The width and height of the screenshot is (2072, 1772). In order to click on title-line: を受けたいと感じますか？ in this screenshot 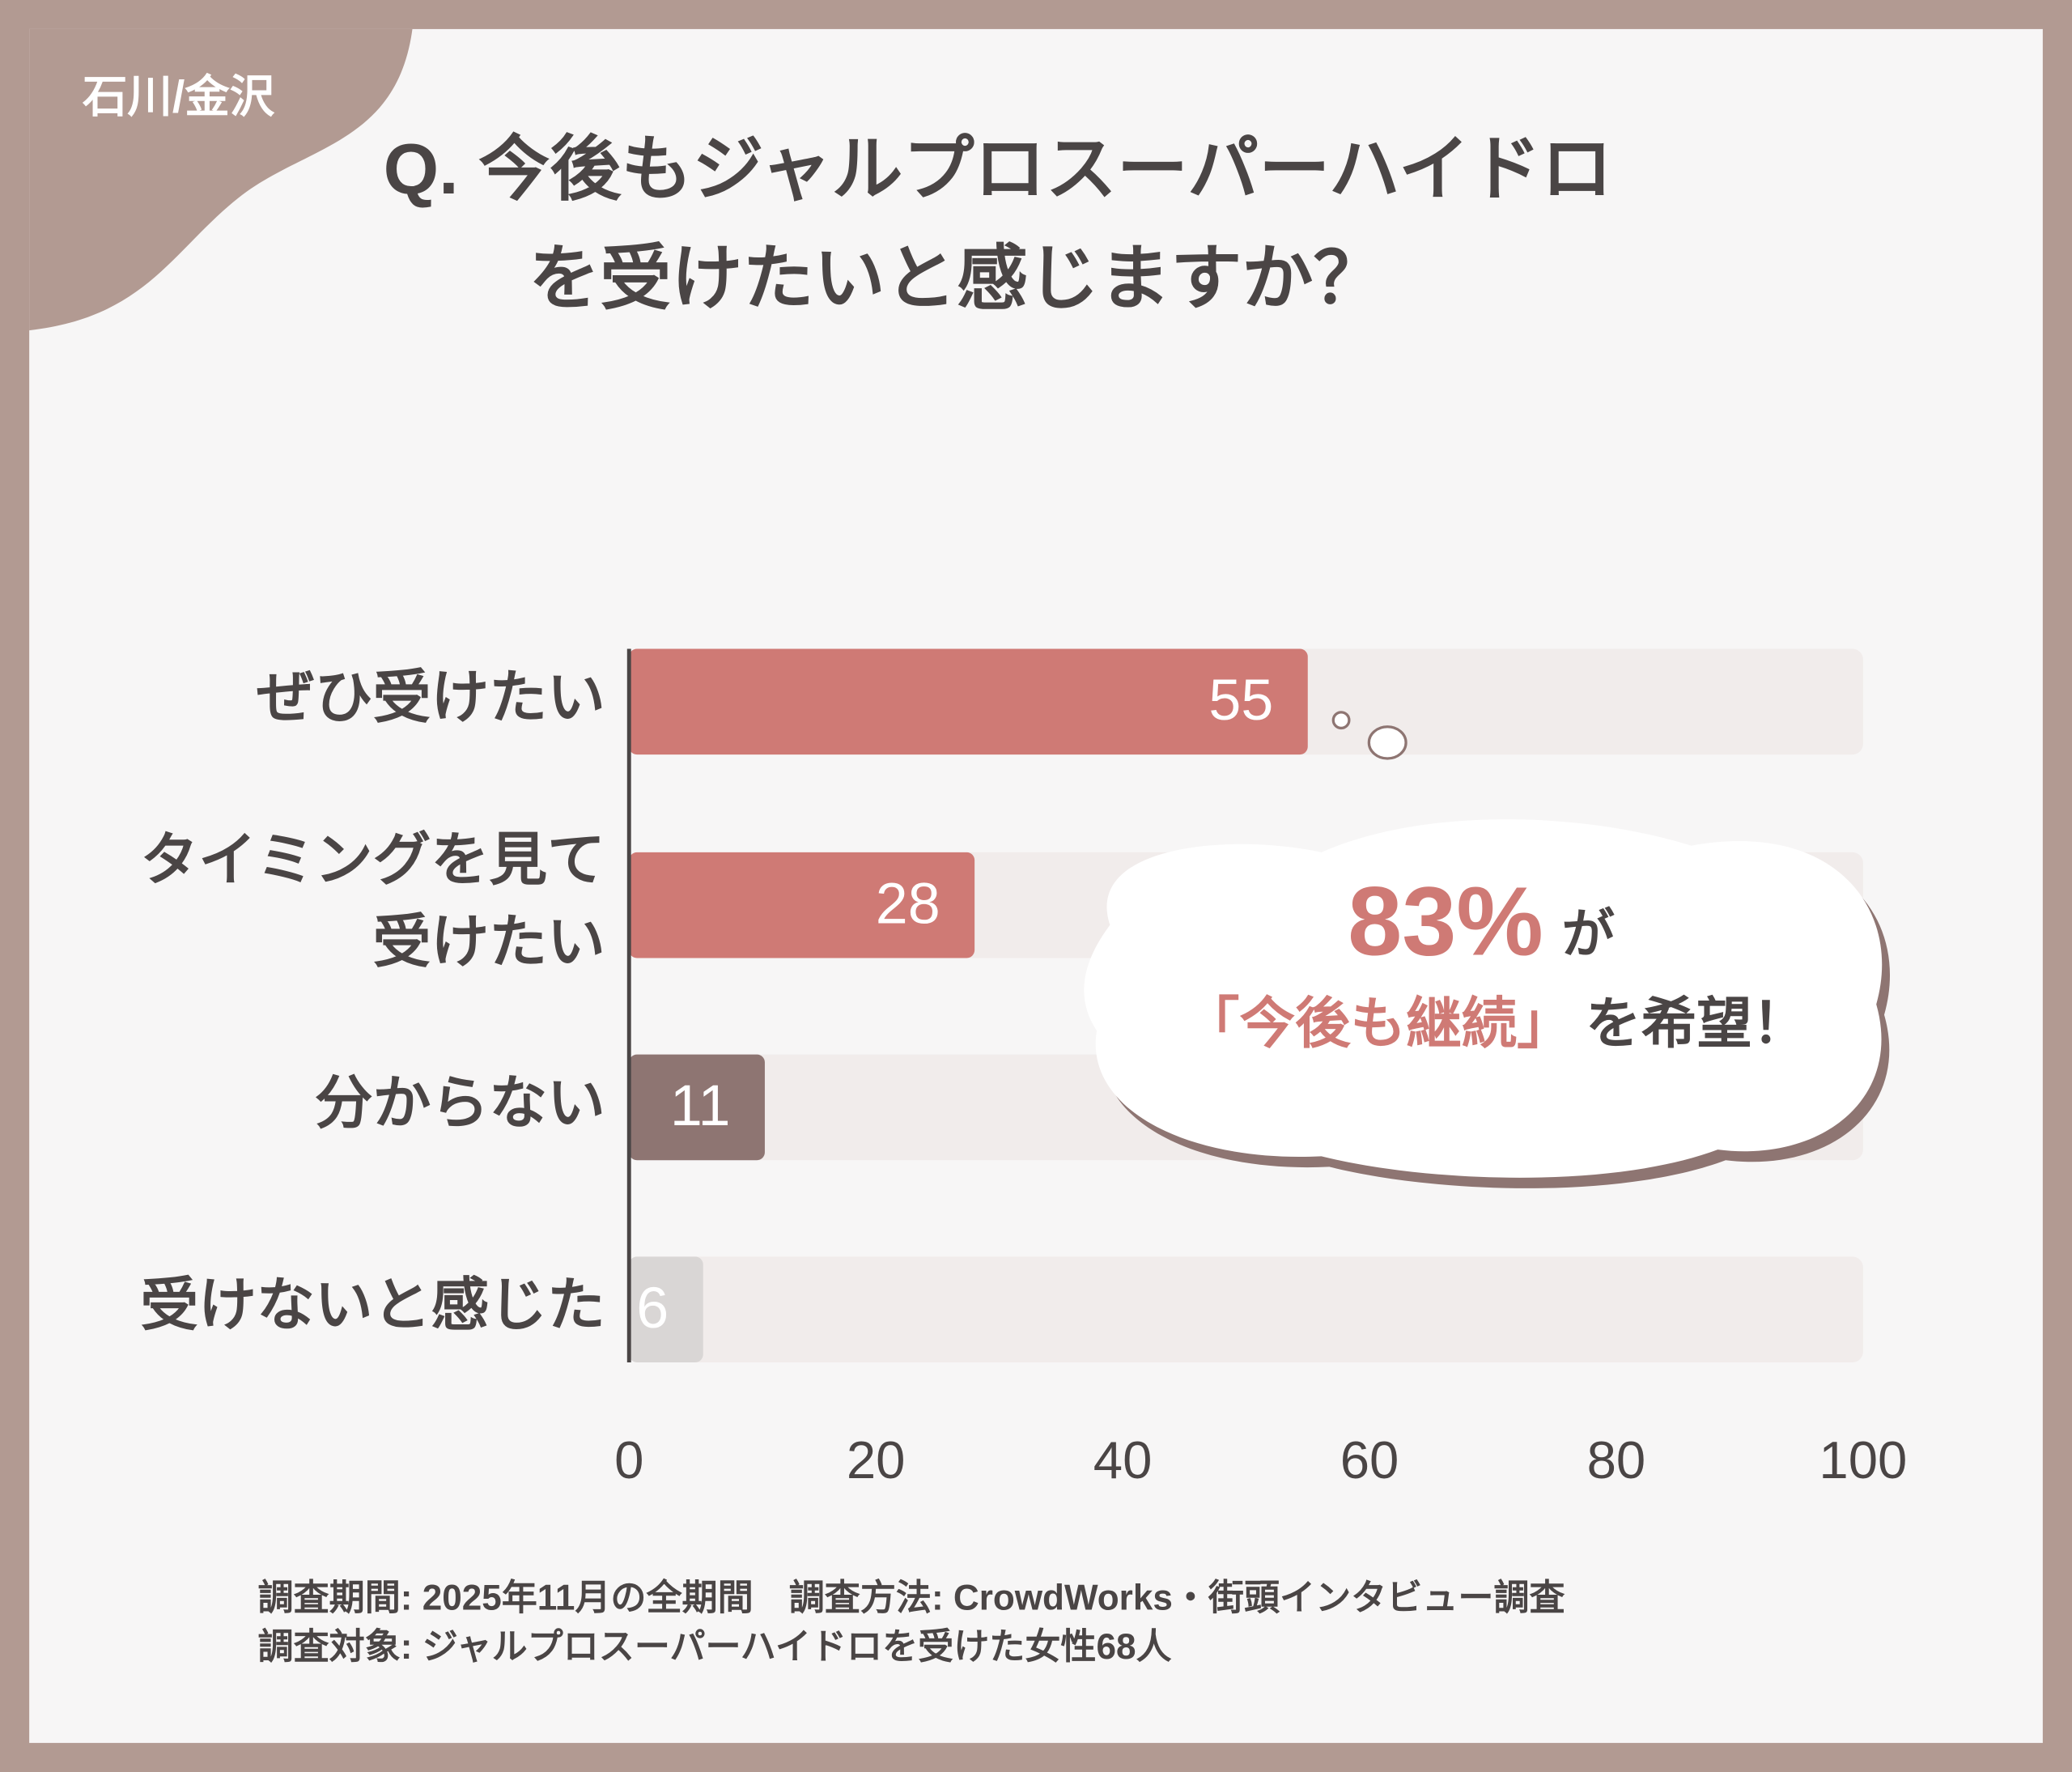, I will do `click(957, 278)`.